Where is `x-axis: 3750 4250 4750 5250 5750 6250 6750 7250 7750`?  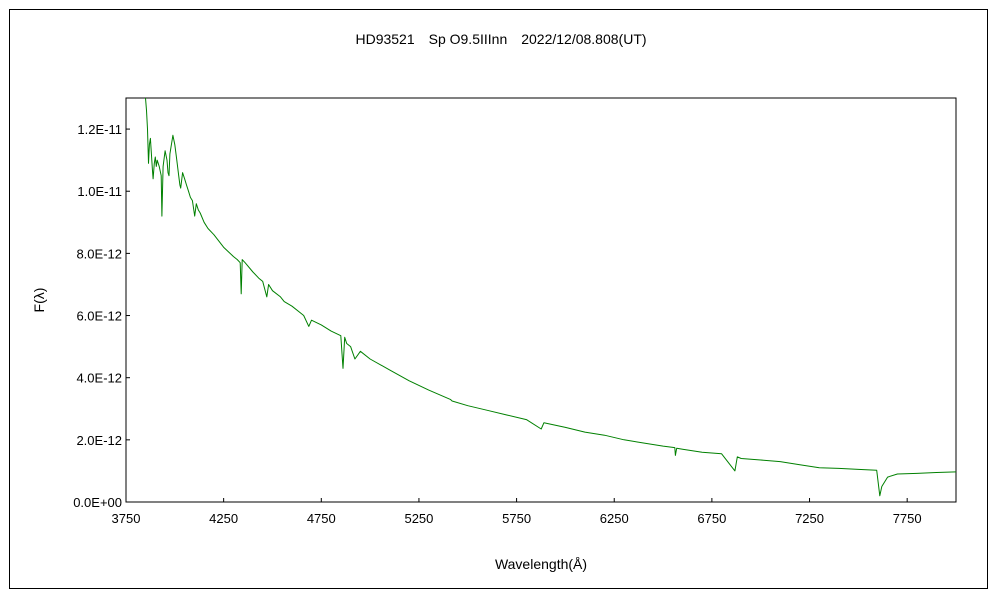 x-axis: 3750 4250 4750 5250 5750 6250 6750 7250 7750 is located at coordinates (517, 512).